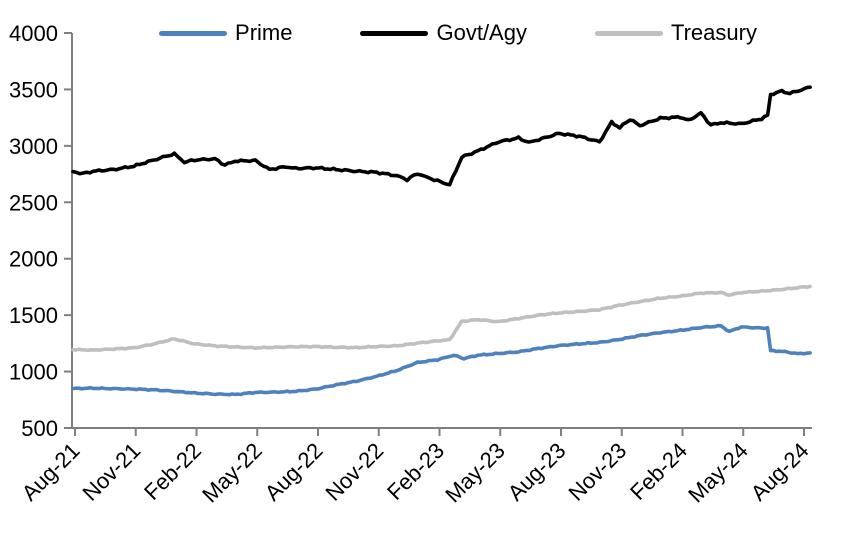  Describe the element at coordinates (475, 473) in the screenshot. I see `x-tick-label: May-23` at that location.